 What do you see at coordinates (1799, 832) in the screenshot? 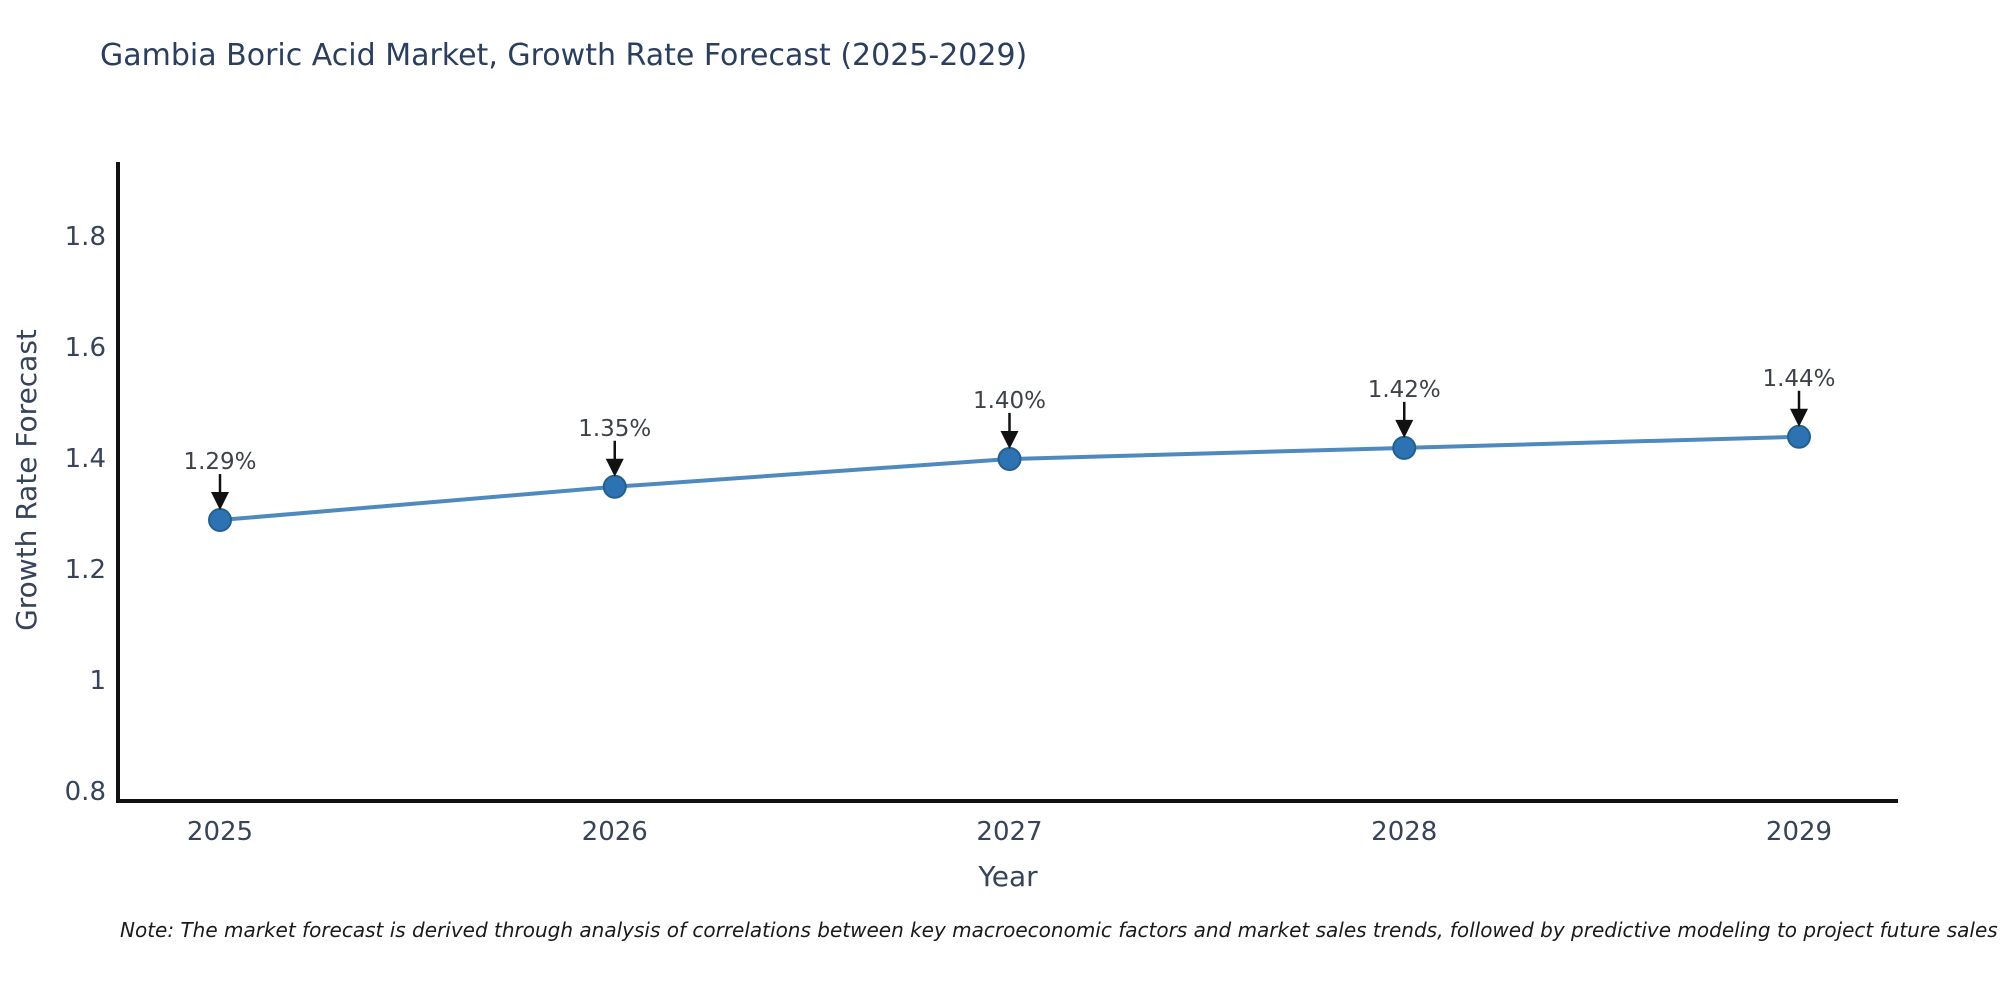
I see `x-tick-label: 2029` at bounding box center [1799, 832].